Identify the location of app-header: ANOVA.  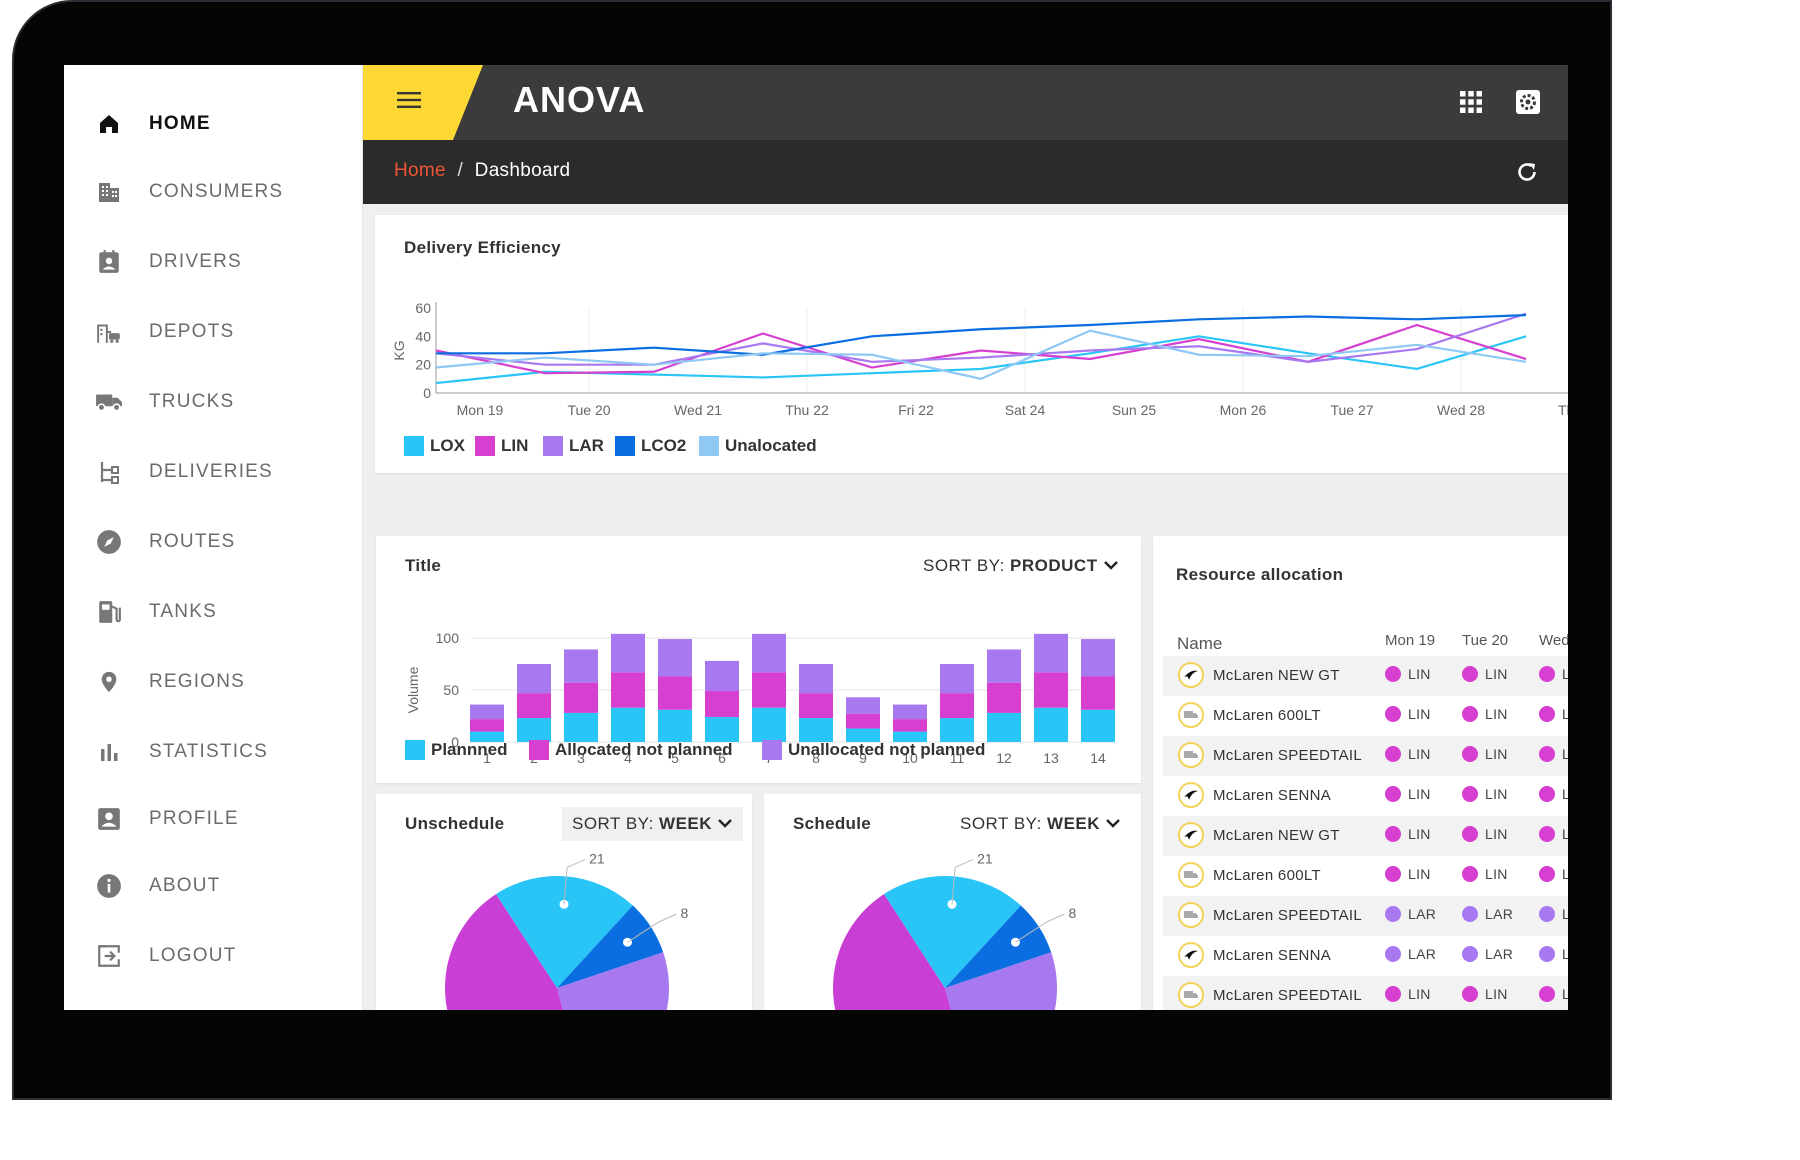
(965, 102).